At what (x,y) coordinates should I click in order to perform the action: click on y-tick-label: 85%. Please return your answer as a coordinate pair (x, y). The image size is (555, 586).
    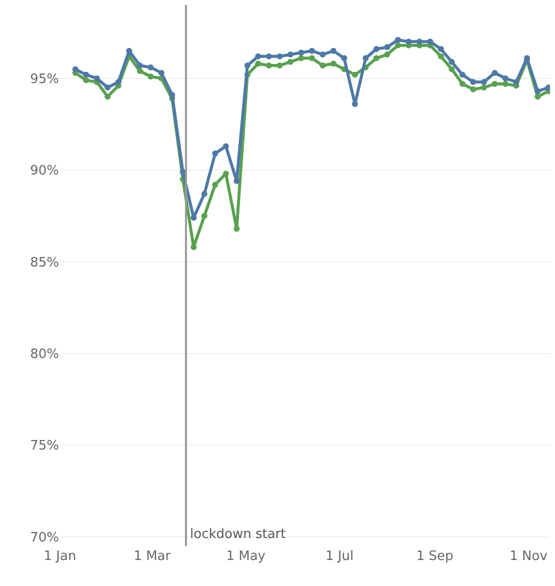
    Looking at the image, I should click on (44, 262).